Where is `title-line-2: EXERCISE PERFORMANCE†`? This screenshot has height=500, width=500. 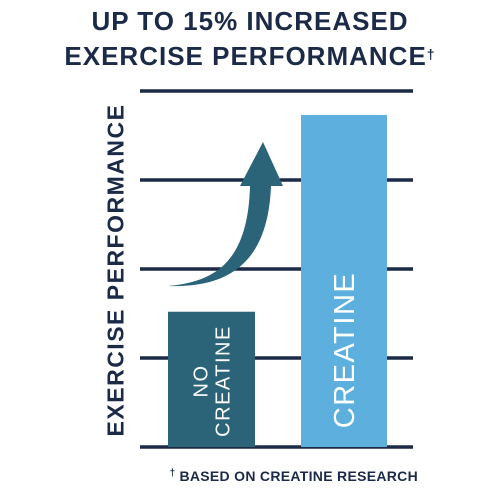
title-line-2: EXERCISE PERFORMANCE† is located at coordinates (250, 56).